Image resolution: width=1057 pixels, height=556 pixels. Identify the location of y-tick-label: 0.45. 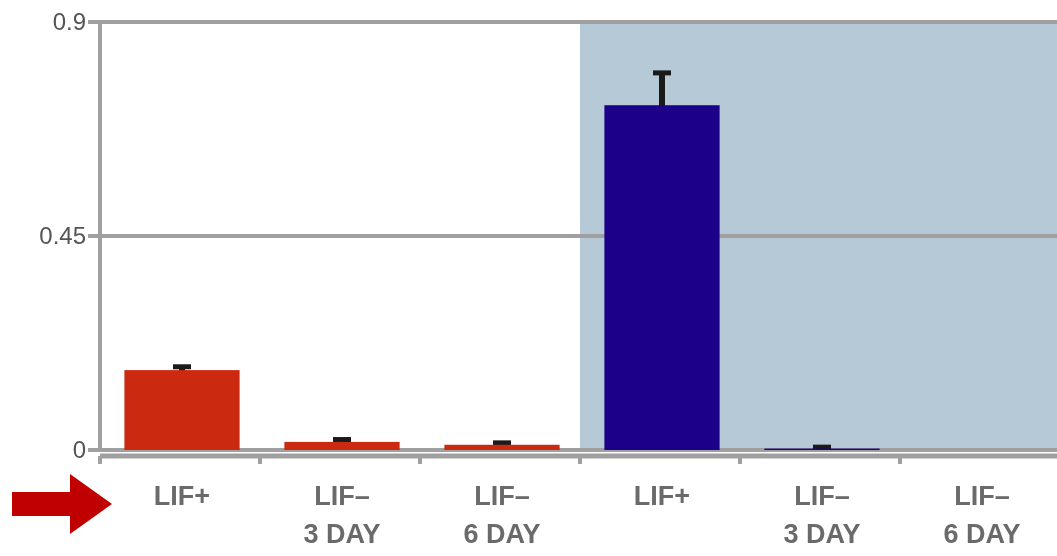
(62, 236).